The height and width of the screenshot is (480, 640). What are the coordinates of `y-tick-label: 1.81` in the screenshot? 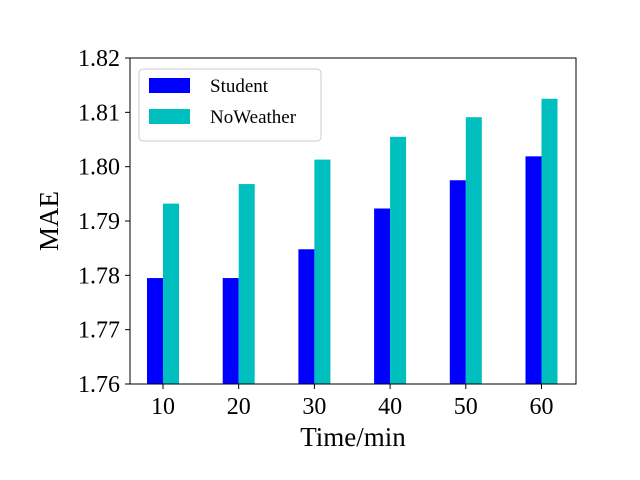 It's located at (99, 113).